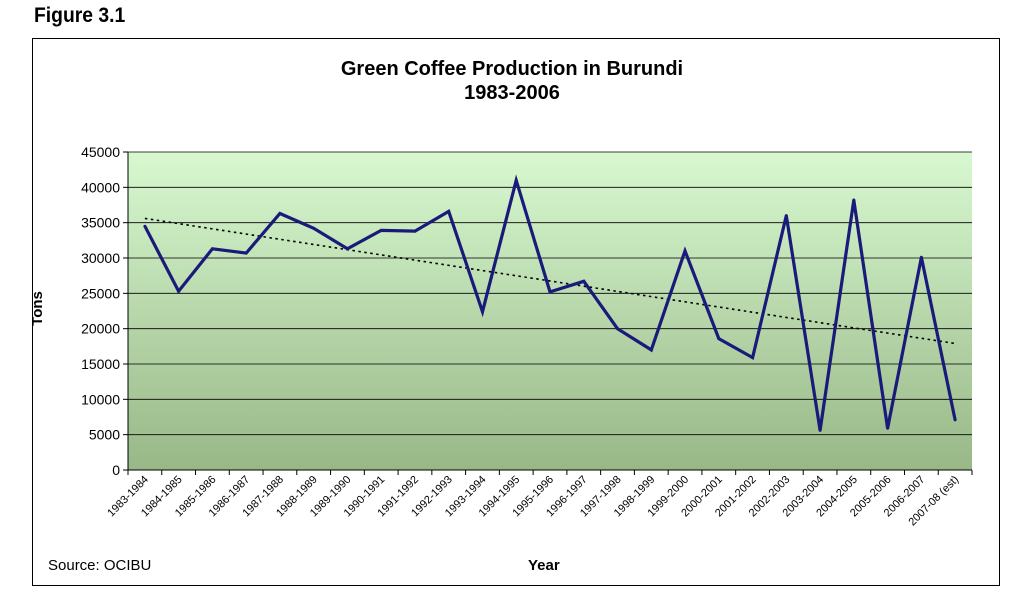 The image size is (1024, 596). Describe the element at coordinates (37, 308) in the screenshot. I see `y-axis-label: Tons` at that location.